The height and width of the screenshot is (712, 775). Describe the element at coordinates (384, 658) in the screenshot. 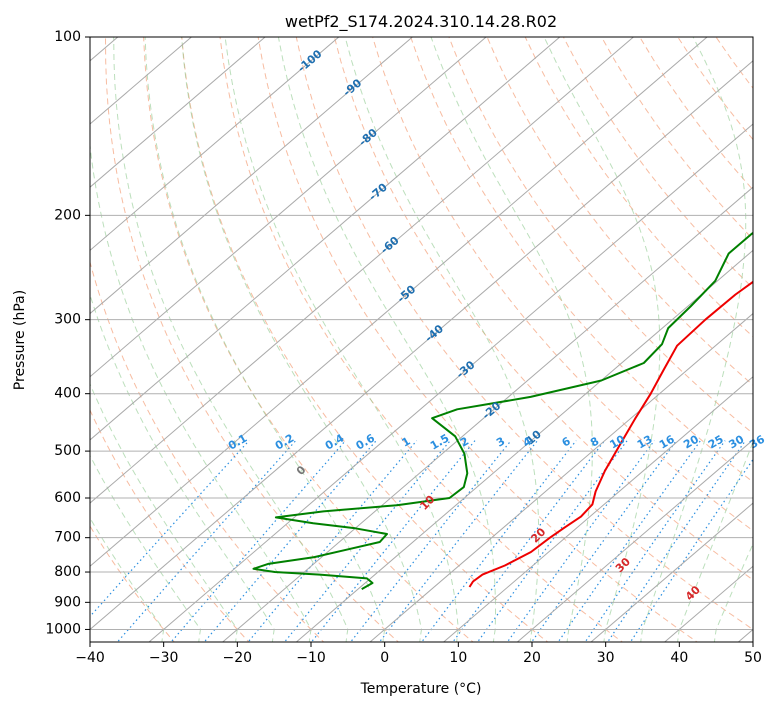

I see `x-tick-label: 0` at that location.